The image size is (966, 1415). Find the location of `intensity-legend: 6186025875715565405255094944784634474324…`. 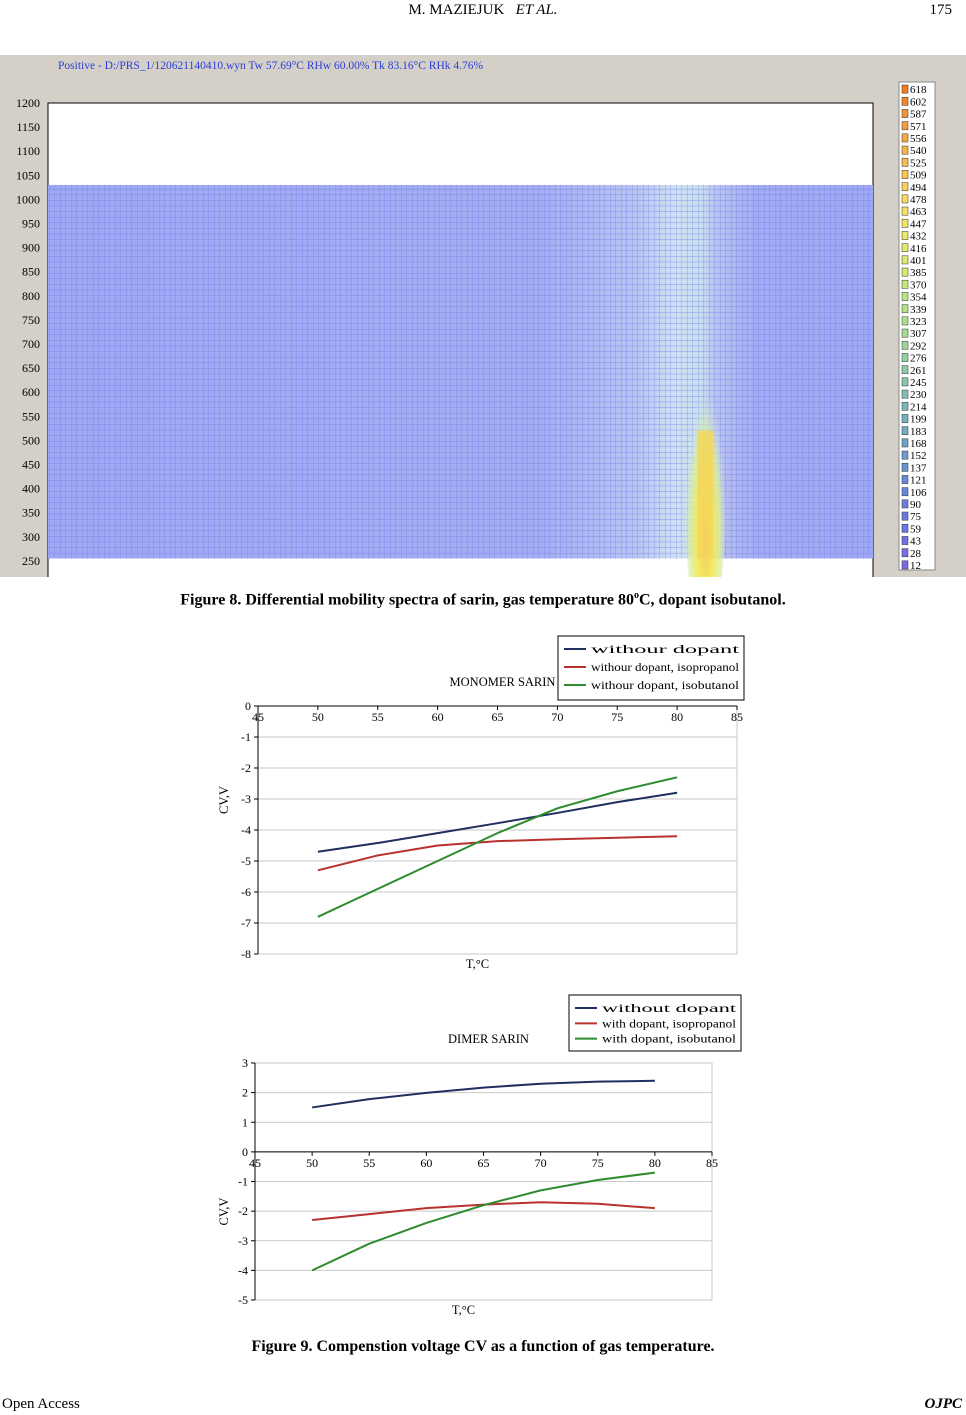

intensity-legend: 6186025875715565405255094944784634474324… is located at coordinates (917, 326).